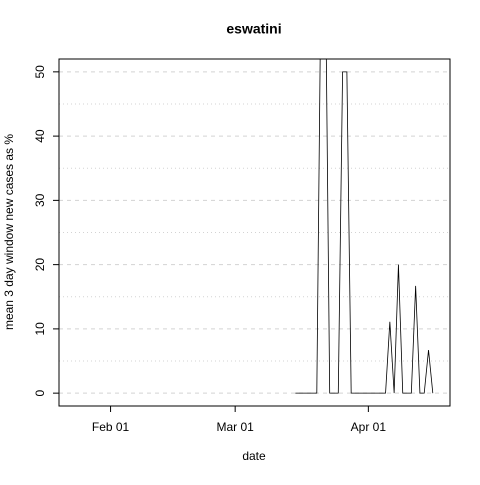  I want to click on x-axis-label: date, so click(254, 456).